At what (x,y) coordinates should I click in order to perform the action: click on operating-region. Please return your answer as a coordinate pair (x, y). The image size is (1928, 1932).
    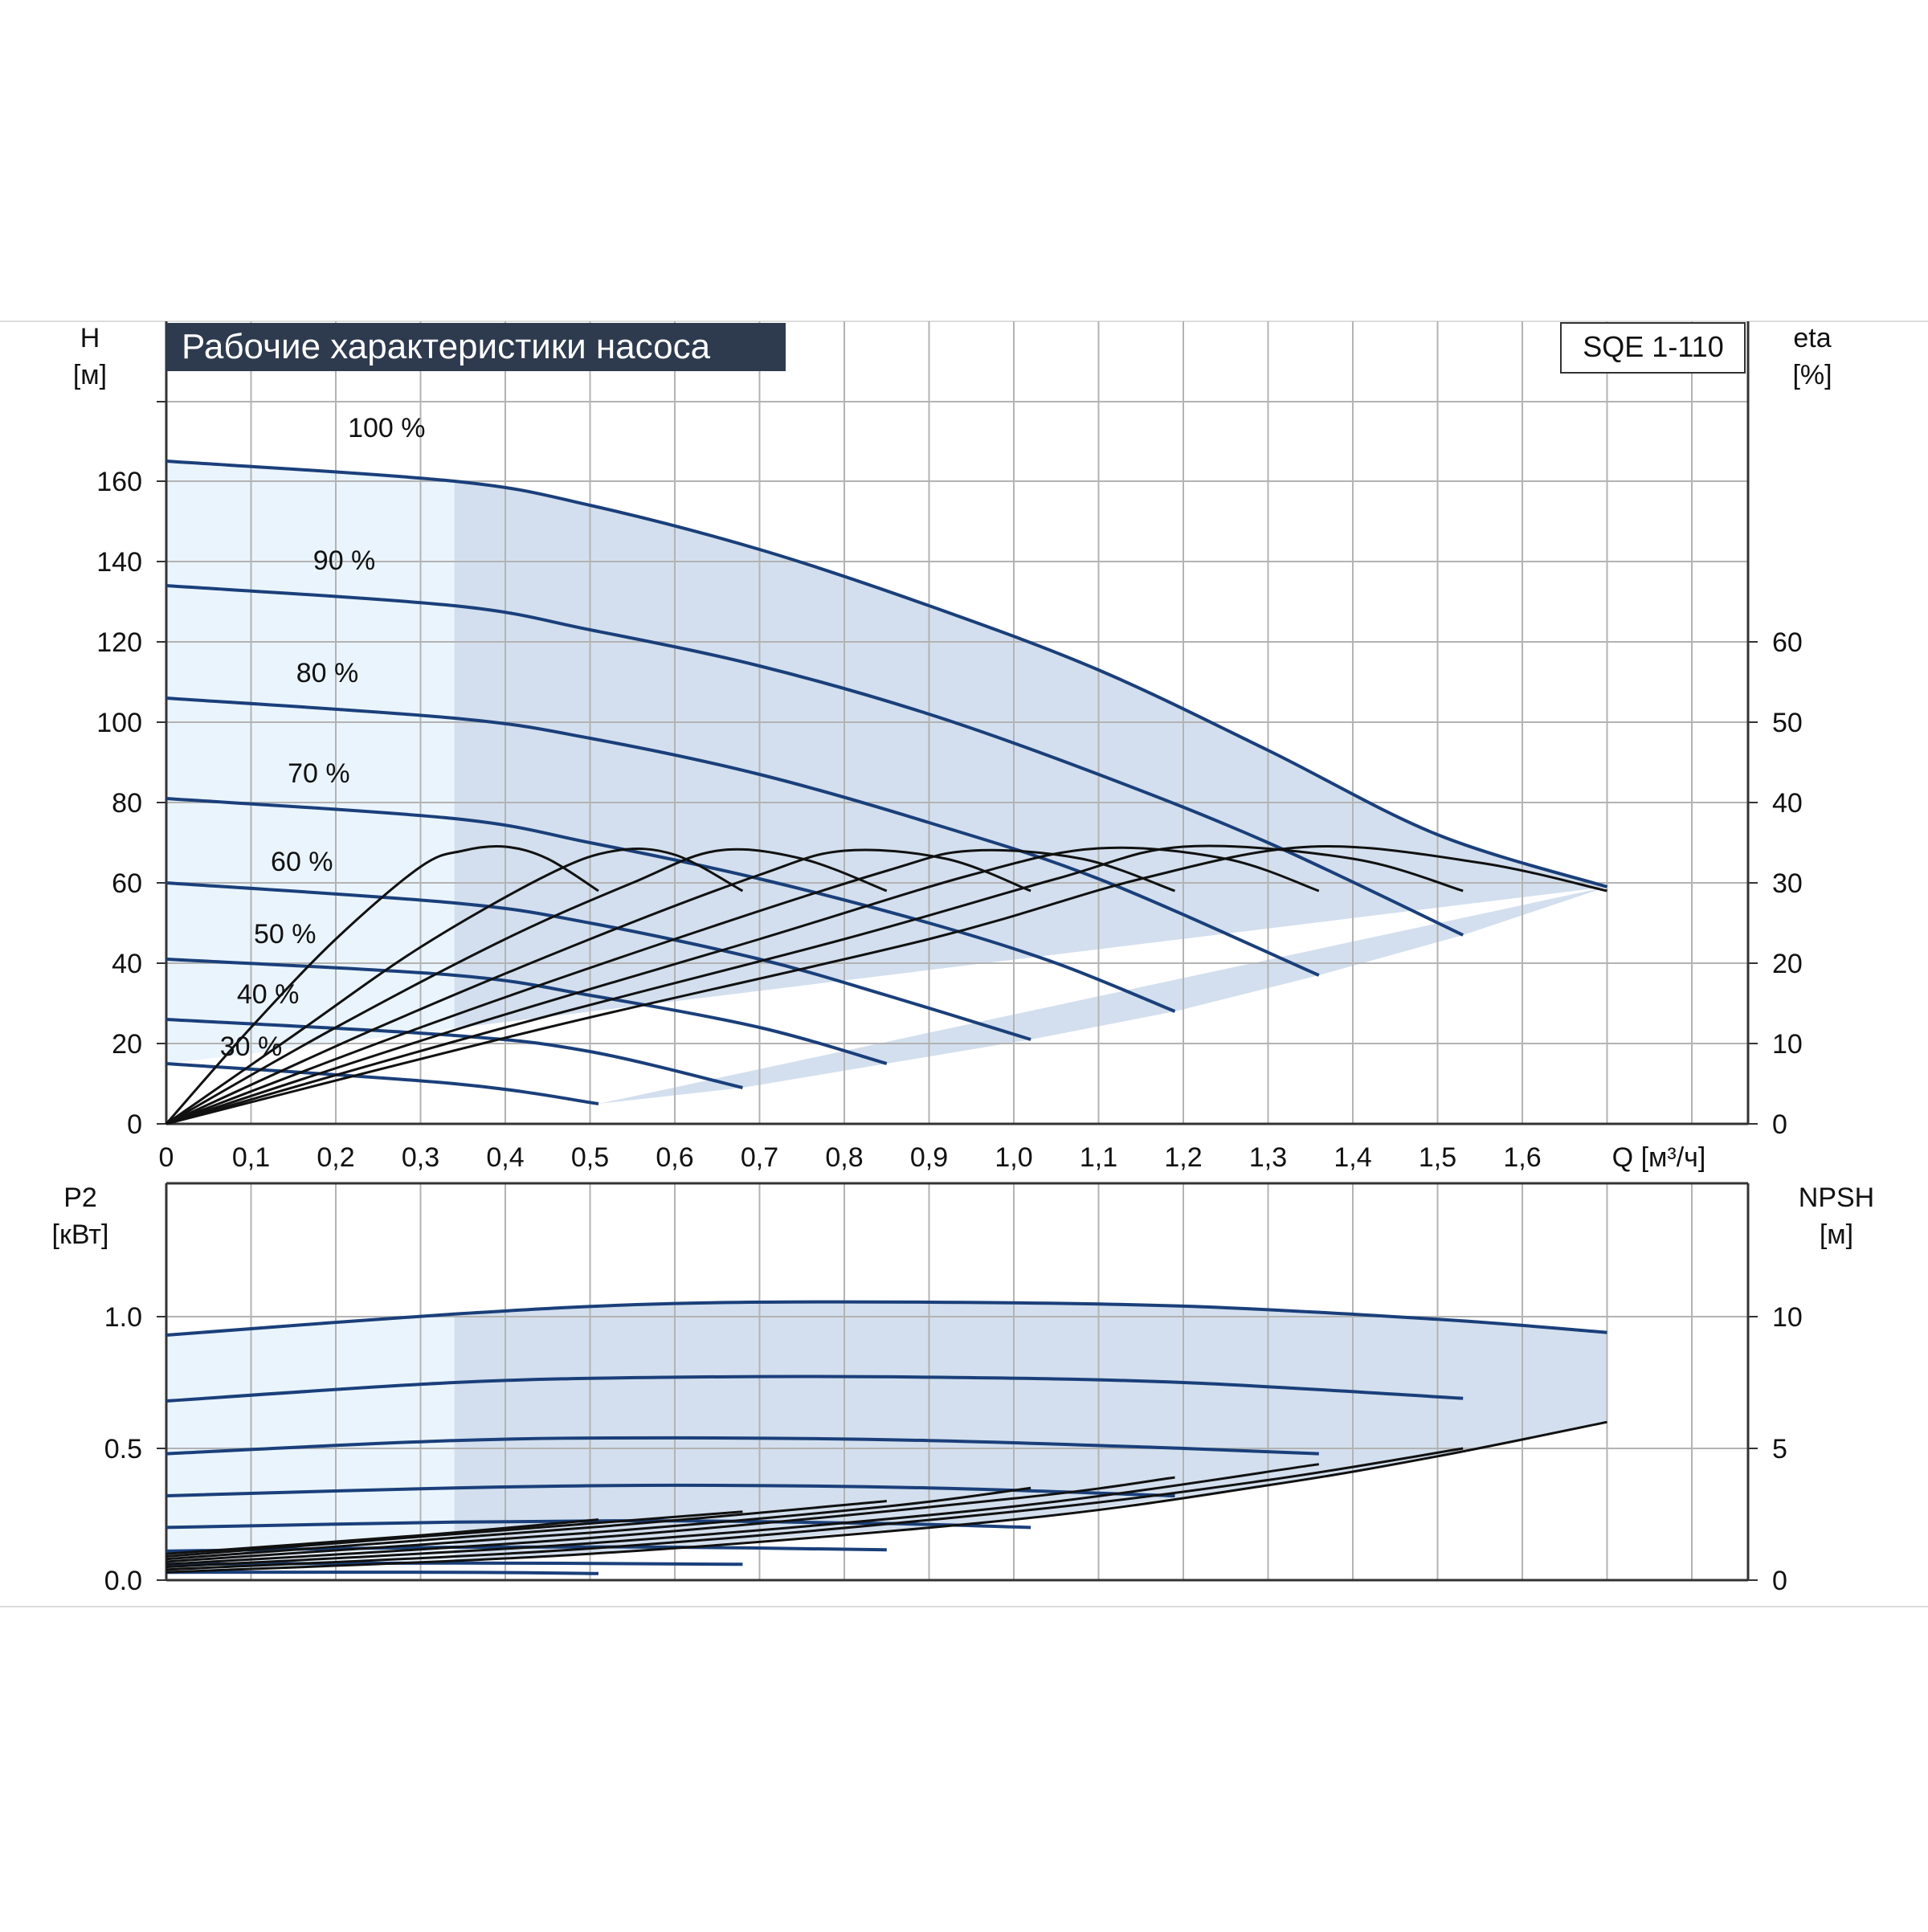
    Looking at the image, I should click on (886, 1437).